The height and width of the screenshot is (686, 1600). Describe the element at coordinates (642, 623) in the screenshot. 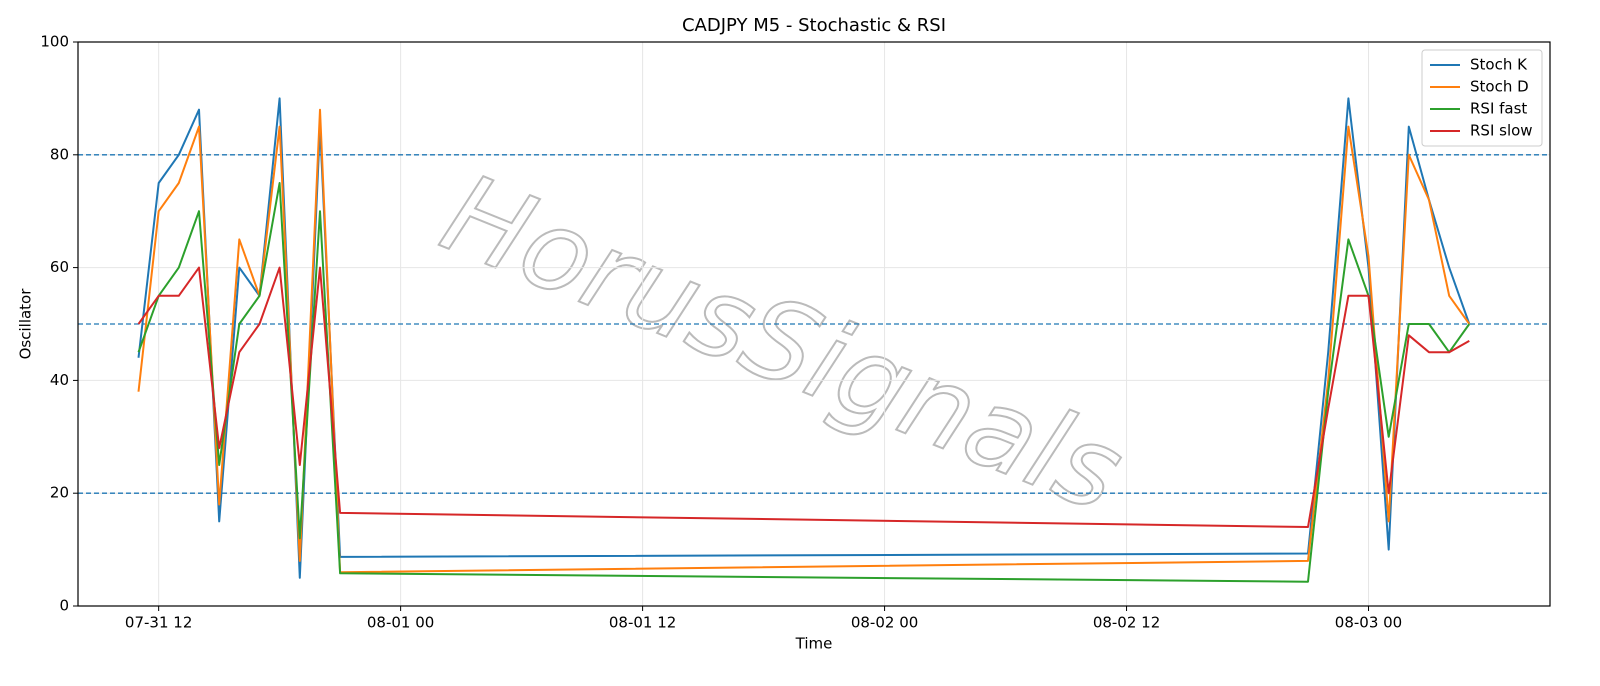

I see `x-tick-label: 08-01 12` at that location.